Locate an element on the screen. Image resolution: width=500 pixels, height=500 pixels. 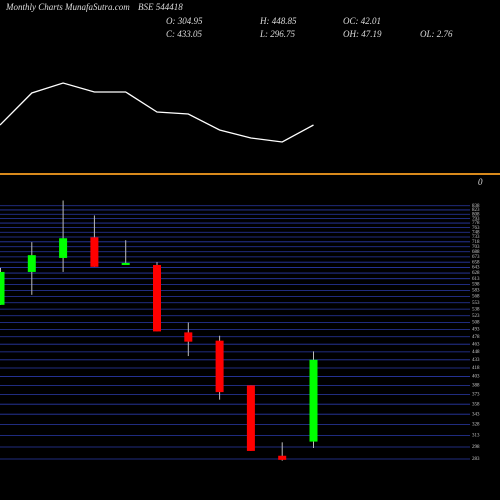
stat: C: 433.05 is located at coordinates (184, 34).